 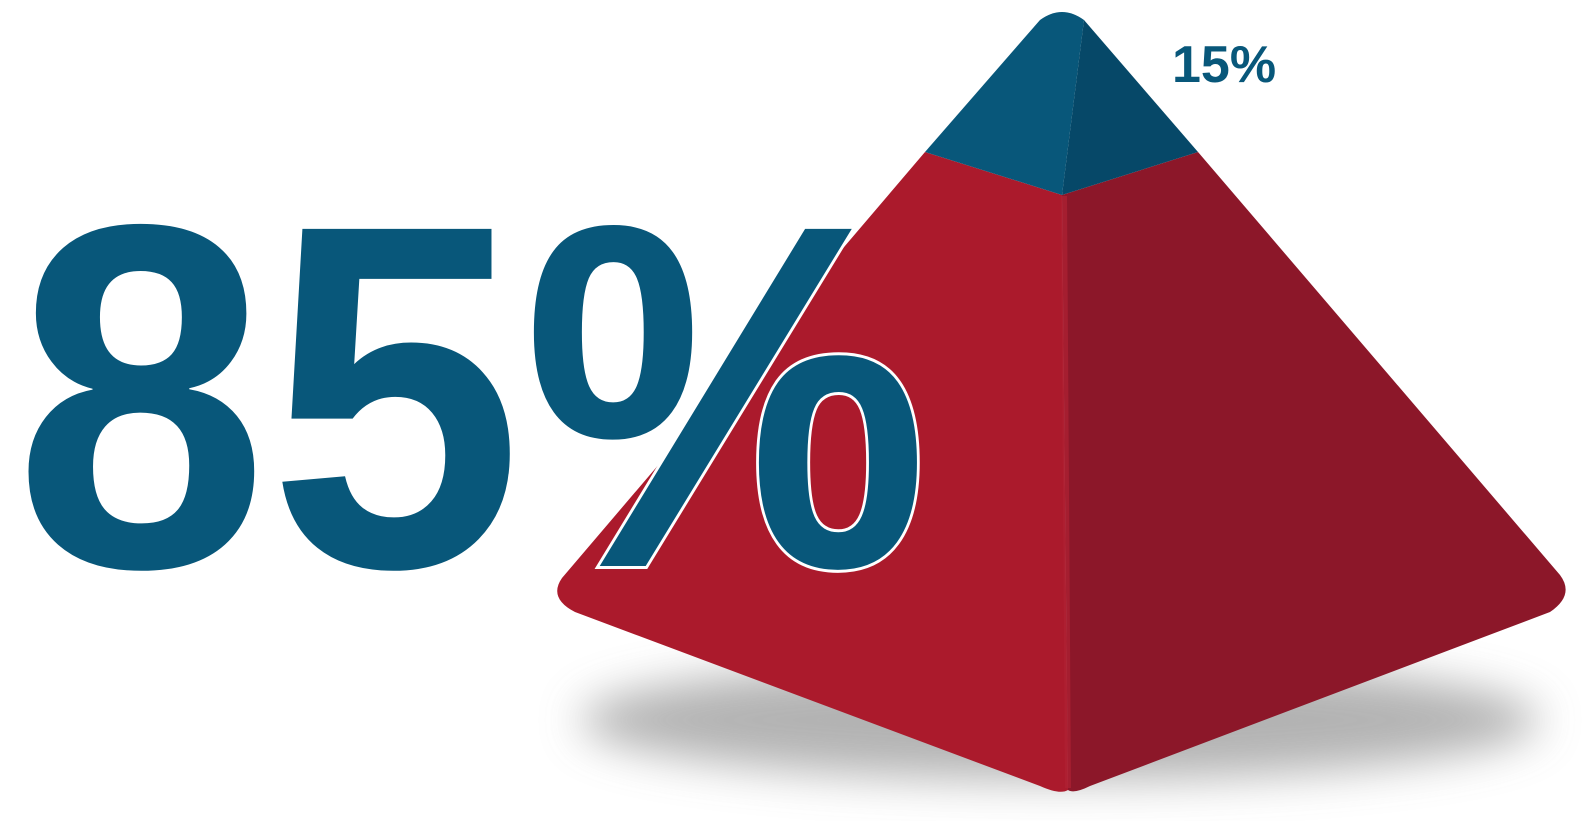 I want to click on pyramid-edge, so click(x=1066, y=492).